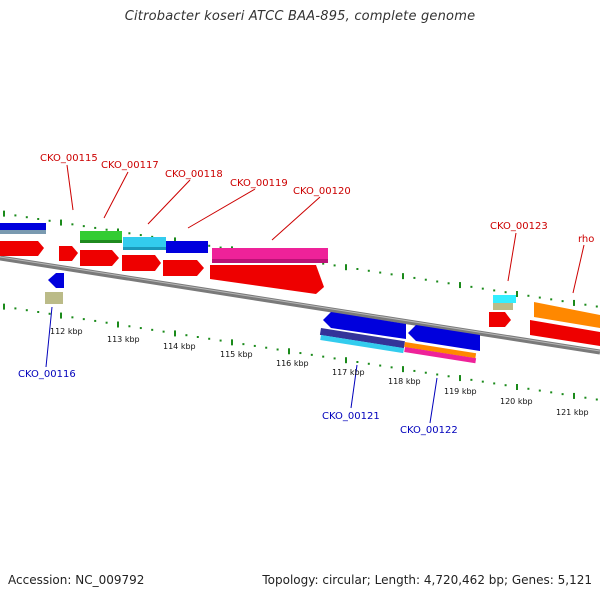 The width and height of the screenshot is (600, 600). I want to click on scale-label: 120 kbp, so click(516, 401).